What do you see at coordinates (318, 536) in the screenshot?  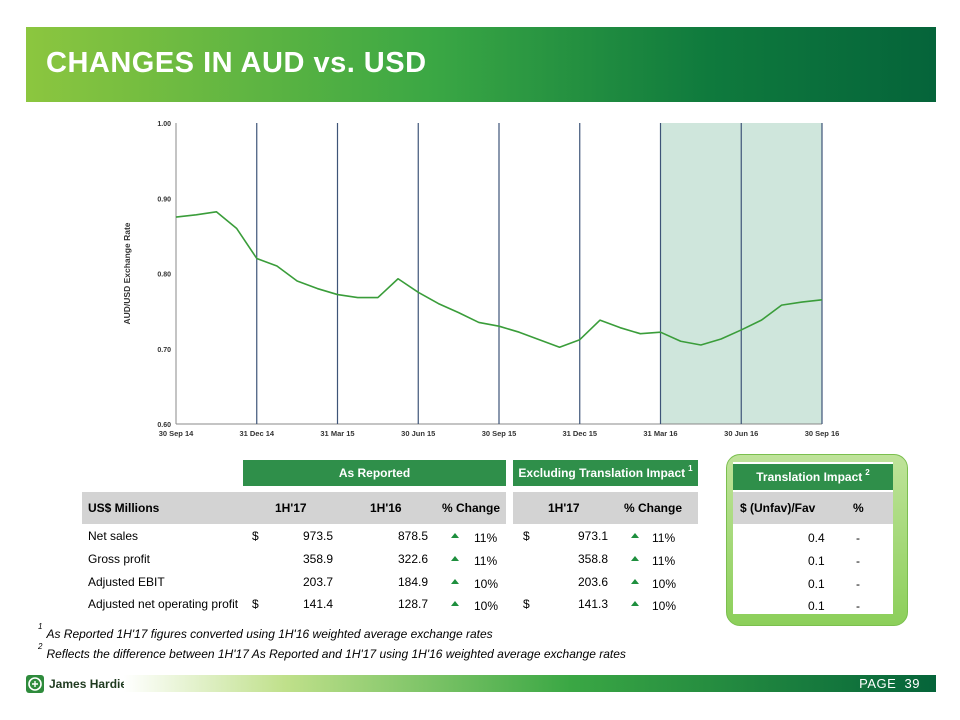 I see `row-1h17: 973.5` at bounding box center [318, 536].